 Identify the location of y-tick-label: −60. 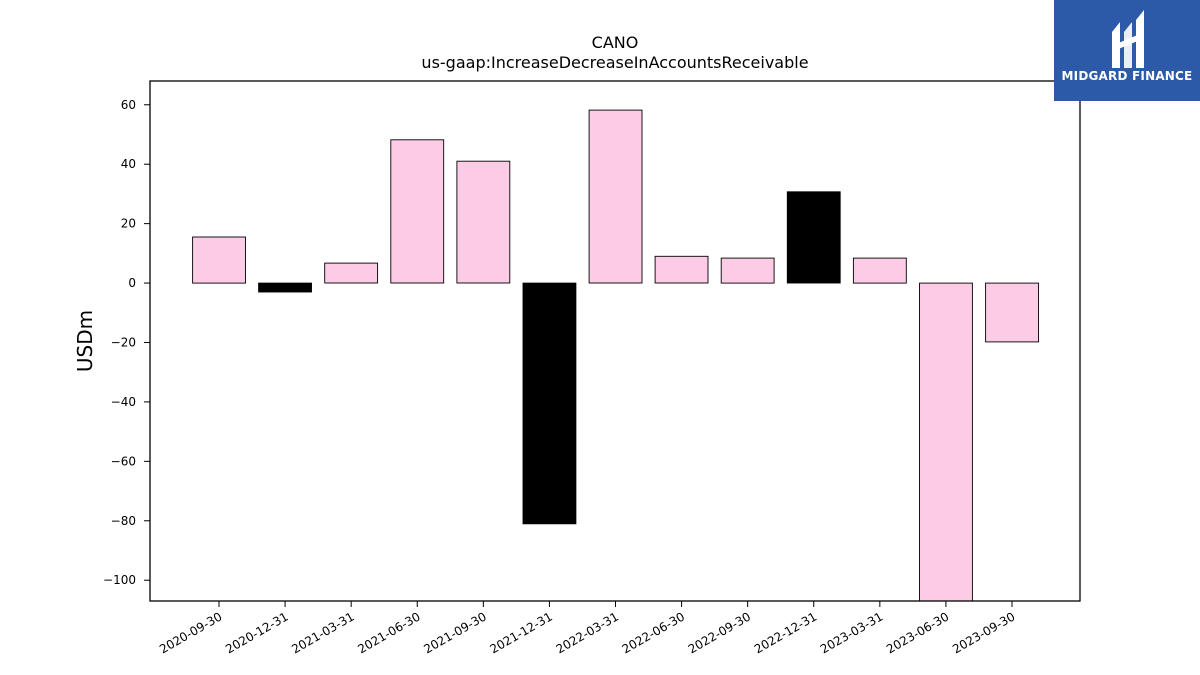
(123, 461).